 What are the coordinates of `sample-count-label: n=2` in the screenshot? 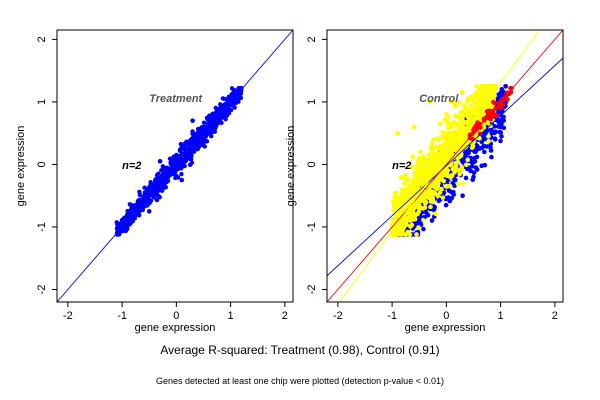 It's located at (131, 166).